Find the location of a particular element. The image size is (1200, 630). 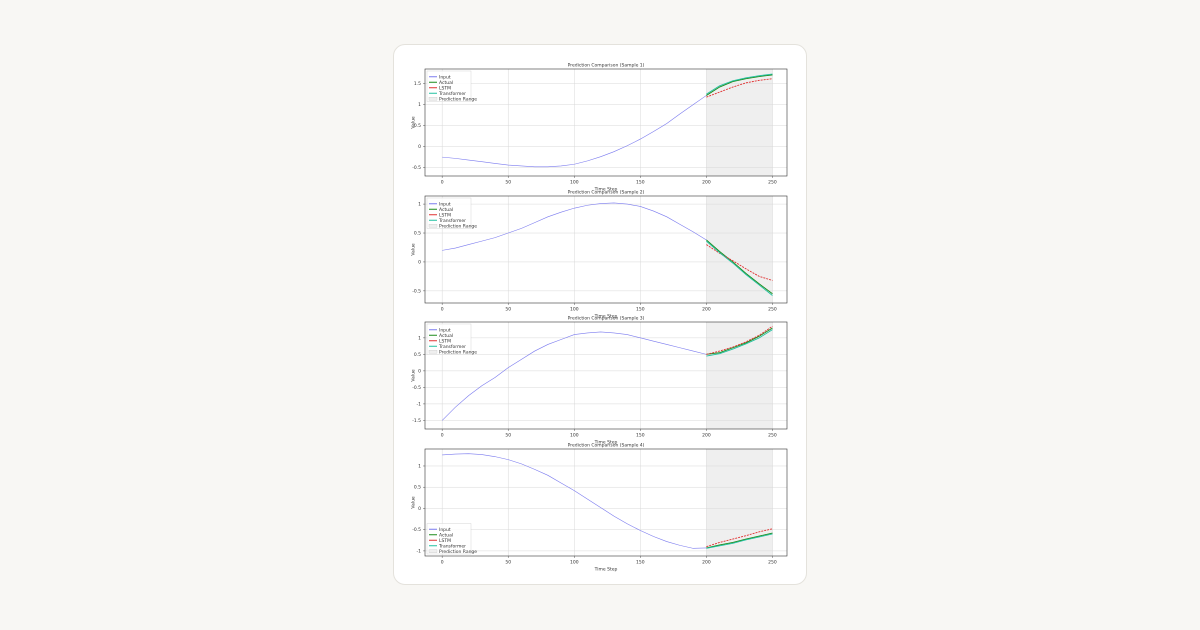

y-tick-label: -1.5 is located at coordinates (416, 421).